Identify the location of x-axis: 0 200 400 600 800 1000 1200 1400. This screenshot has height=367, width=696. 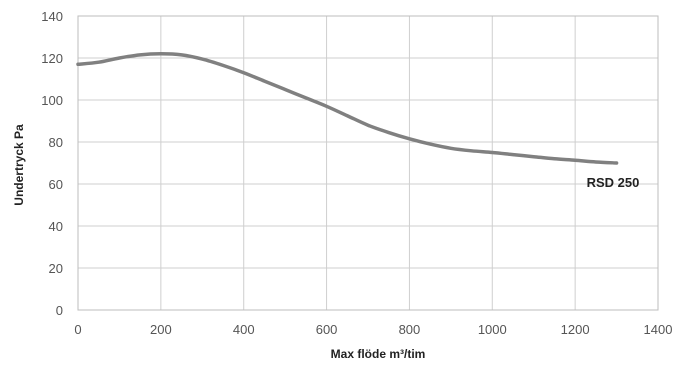
(373, 329).